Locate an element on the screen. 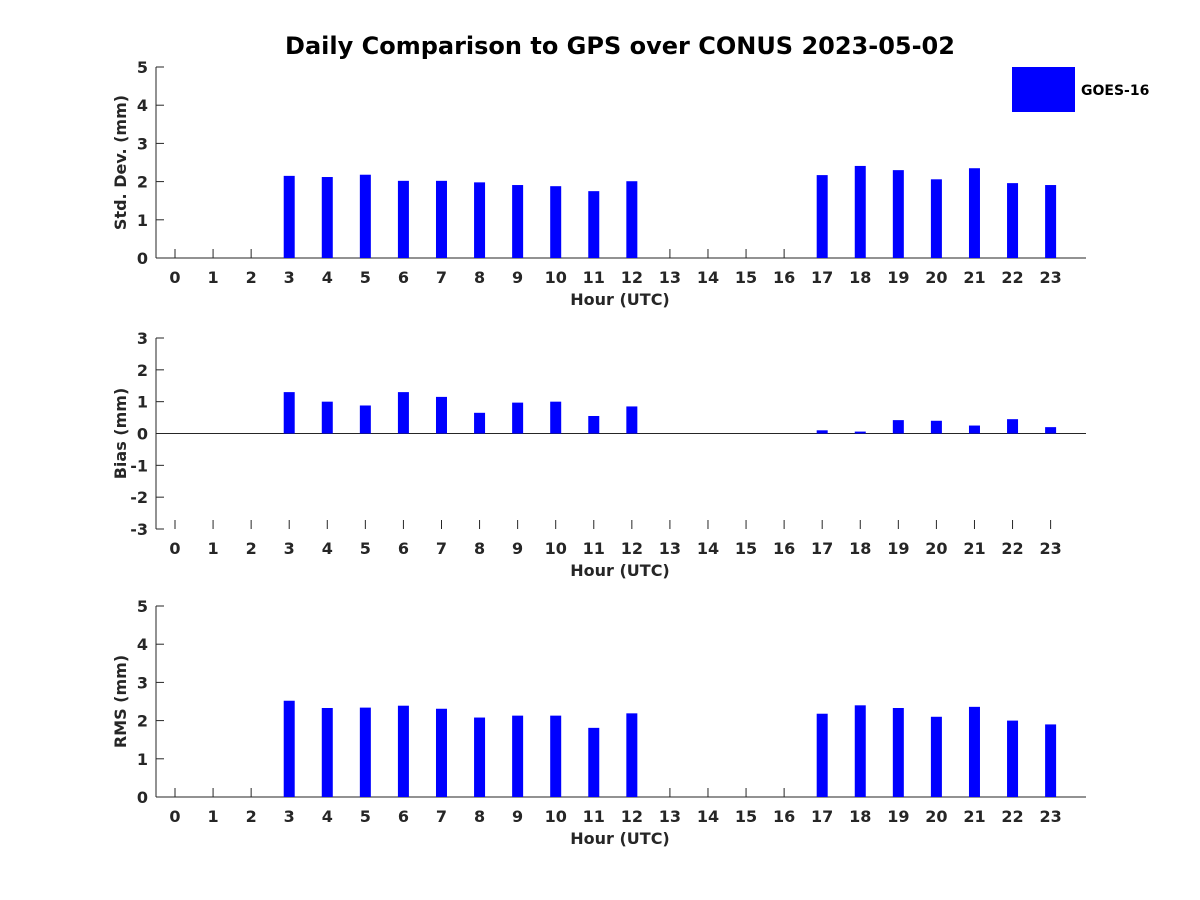 This screenshot has height=900, width=1200. y-tick-label: -1 is located at coordinates (139, 465).